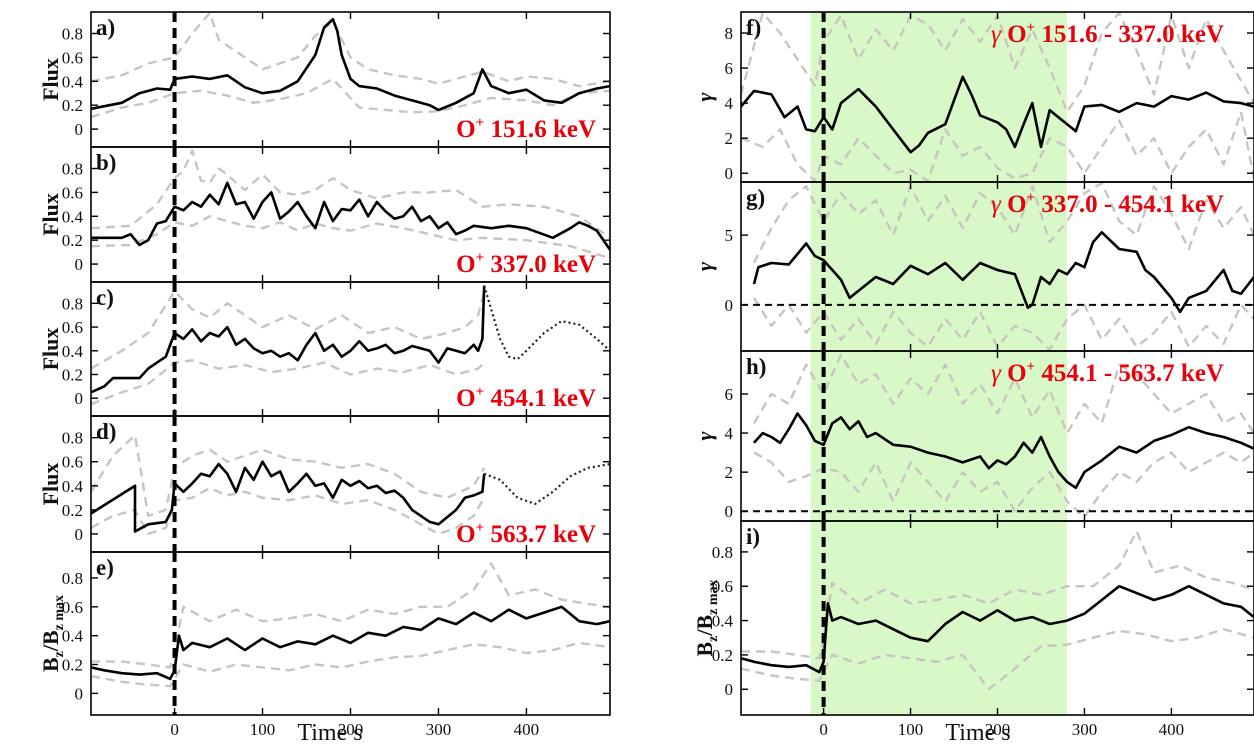 This screenshot has width=1254, height=749. What do you see at coordinates (288, 511) in the screenshot?
I see `series-d-lower` at bounding box center [288, 511].